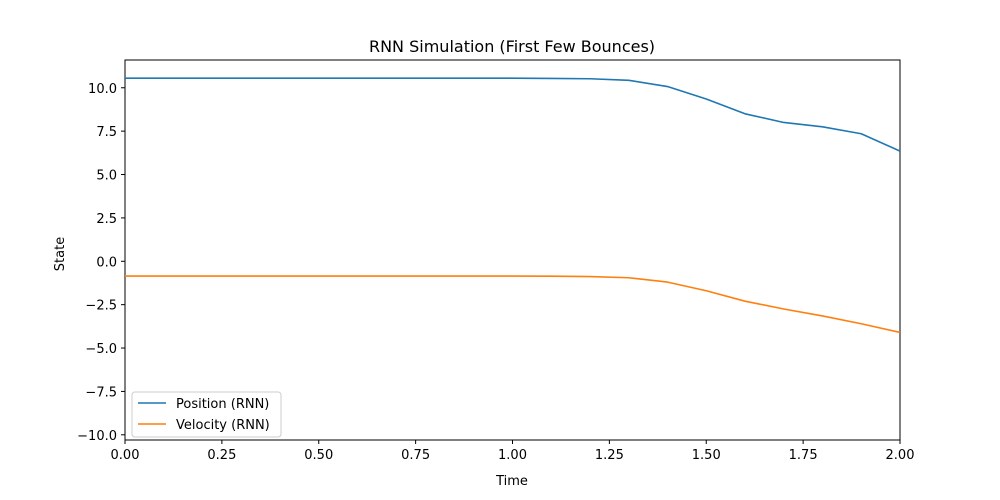 The width and height of the screenshot is (1000, 500). Describe the element at coordinates (803, 455) in the screenshot. I see `x-tick-label: 1.75` at that location.